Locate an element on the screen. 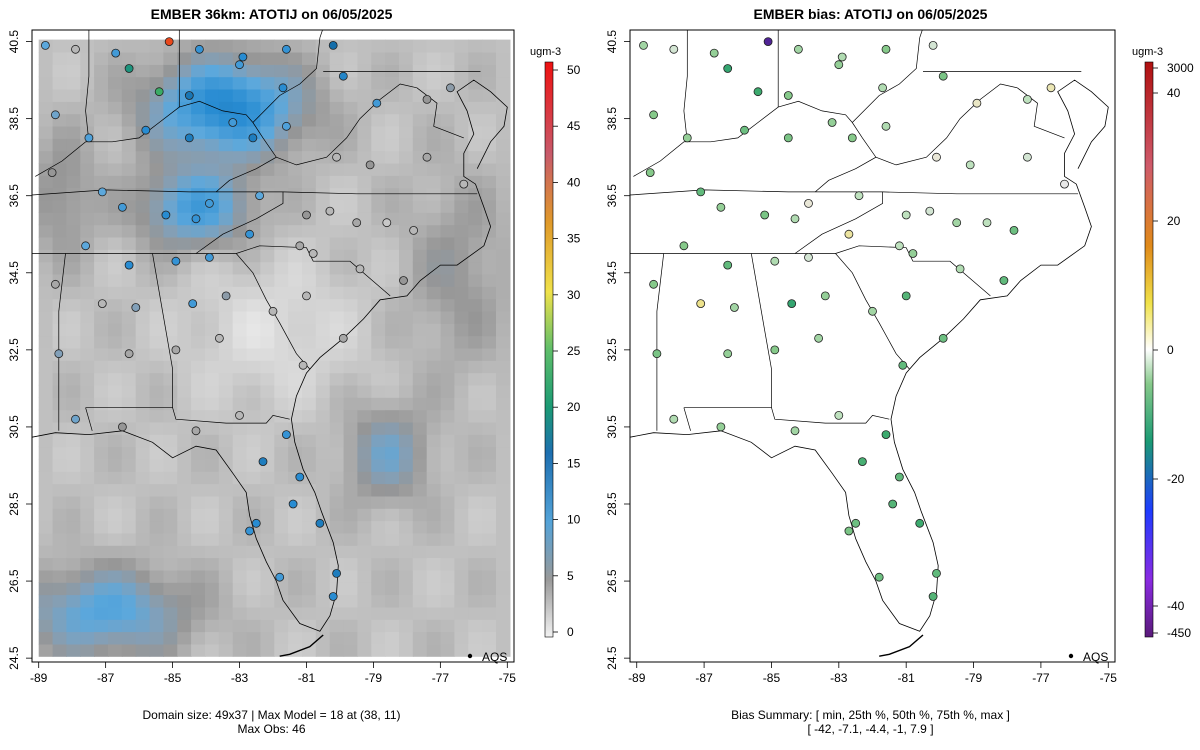  x-tick-label: -83 is located at coordinates (240, 678).